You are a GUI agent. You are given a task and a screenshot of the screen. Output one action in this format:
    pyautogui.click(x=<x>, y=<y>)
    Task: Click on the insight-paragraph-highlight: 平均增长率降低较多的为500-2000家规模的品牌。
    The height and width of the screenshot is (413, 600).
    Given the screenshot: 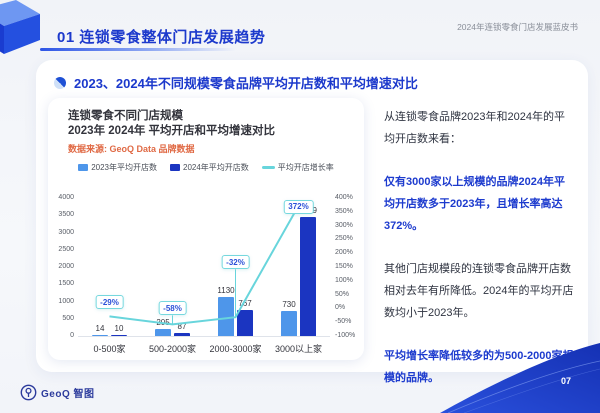 What is the action you would take?
    pyautogui.click(x=479, y=367)
    